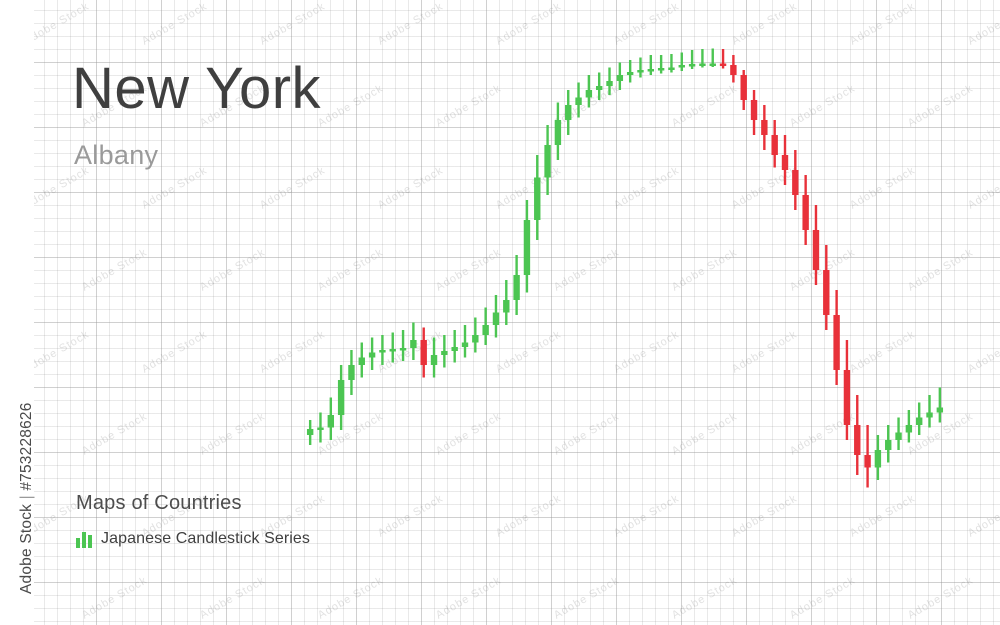 The width and height of the screenshot is (1000, 625). I want to click on stock-brand-label: Adobe Stock, so click(26, 548).